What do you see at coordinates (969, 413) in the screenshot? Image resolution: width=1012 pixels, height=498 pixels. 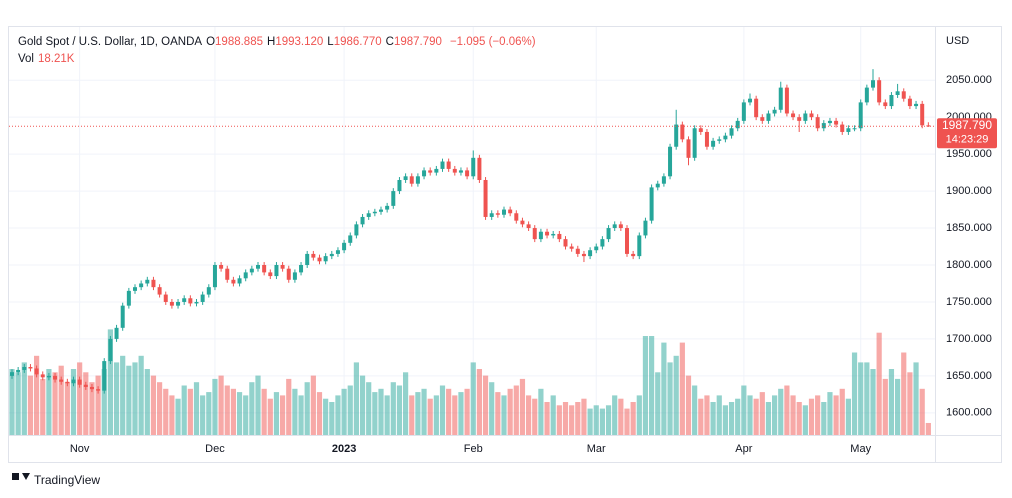 I see `y-tick-label: 1600.000` at bounding box center [969, 413].